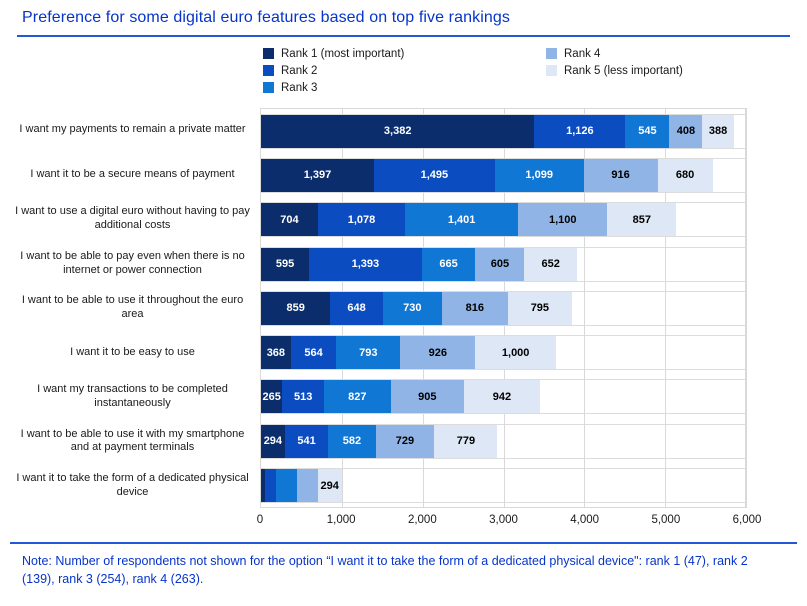  I want to click on stacked-bar: 265 513 827 905 942, so click(503, 397).